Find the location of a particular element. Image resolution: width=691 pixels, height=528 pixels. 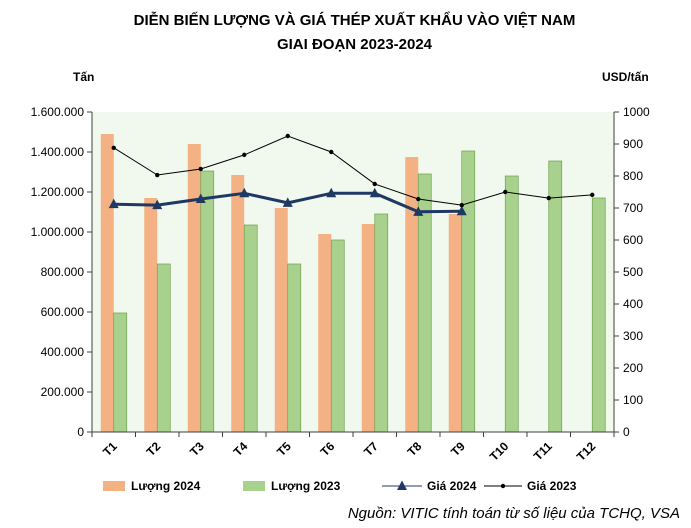

marker-gia-2024-t7 is located at coordinates (374, 192).